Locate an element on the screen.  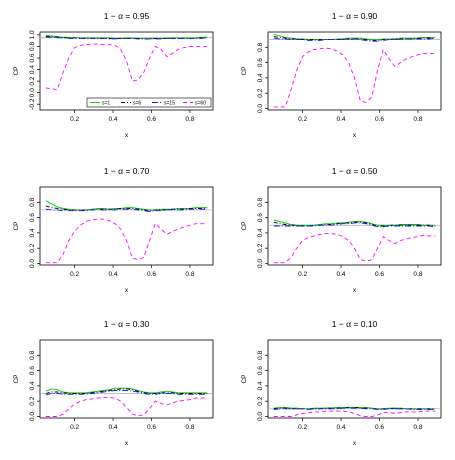
panel-title: 1 − α = 0.50 is located at coordinates (355, 171).